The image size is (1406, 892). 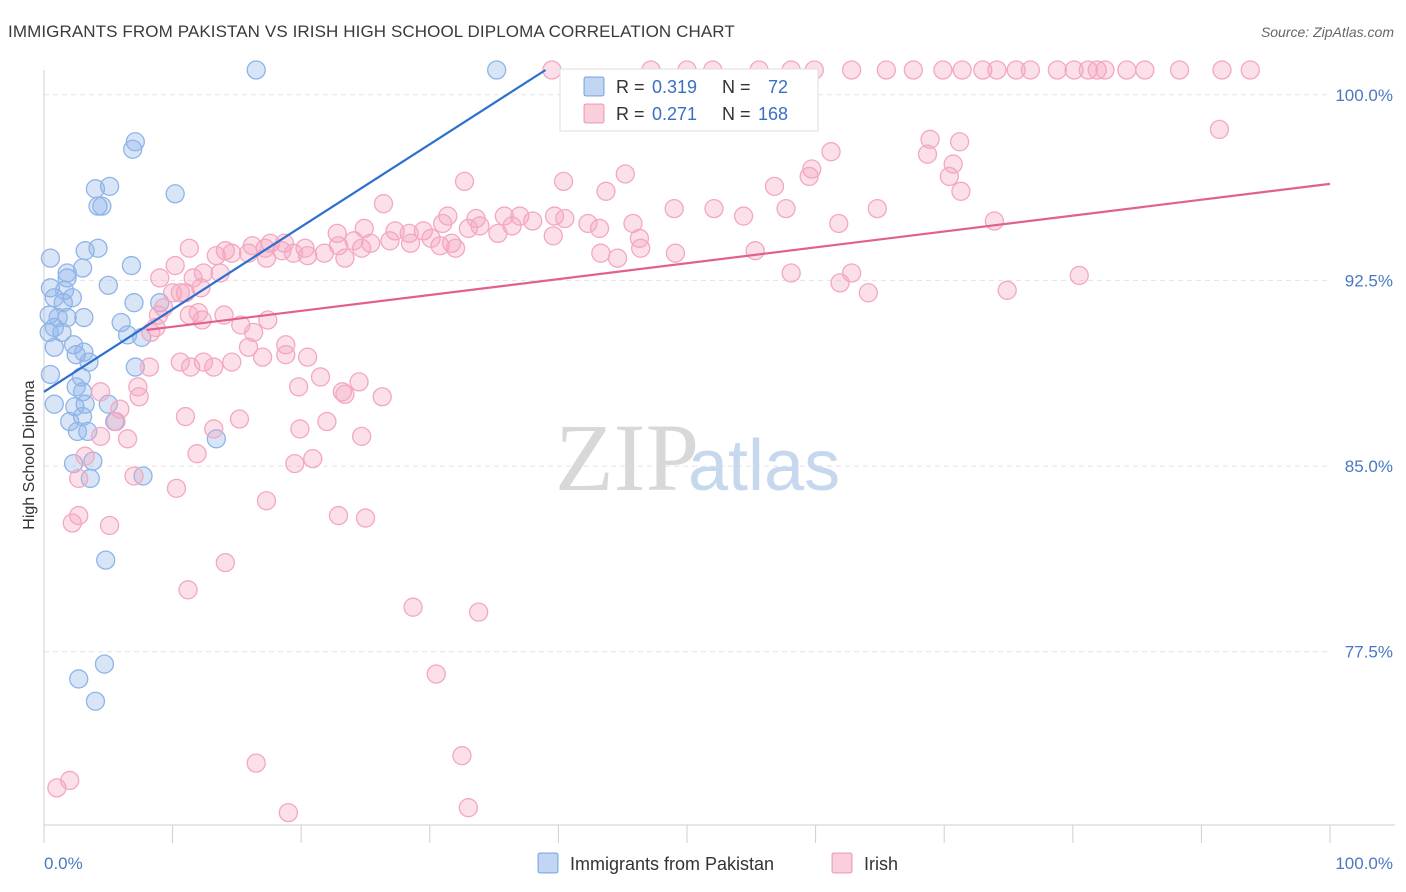 I want to click on legend-swatch-pakistan, so click(x=594, y=86).